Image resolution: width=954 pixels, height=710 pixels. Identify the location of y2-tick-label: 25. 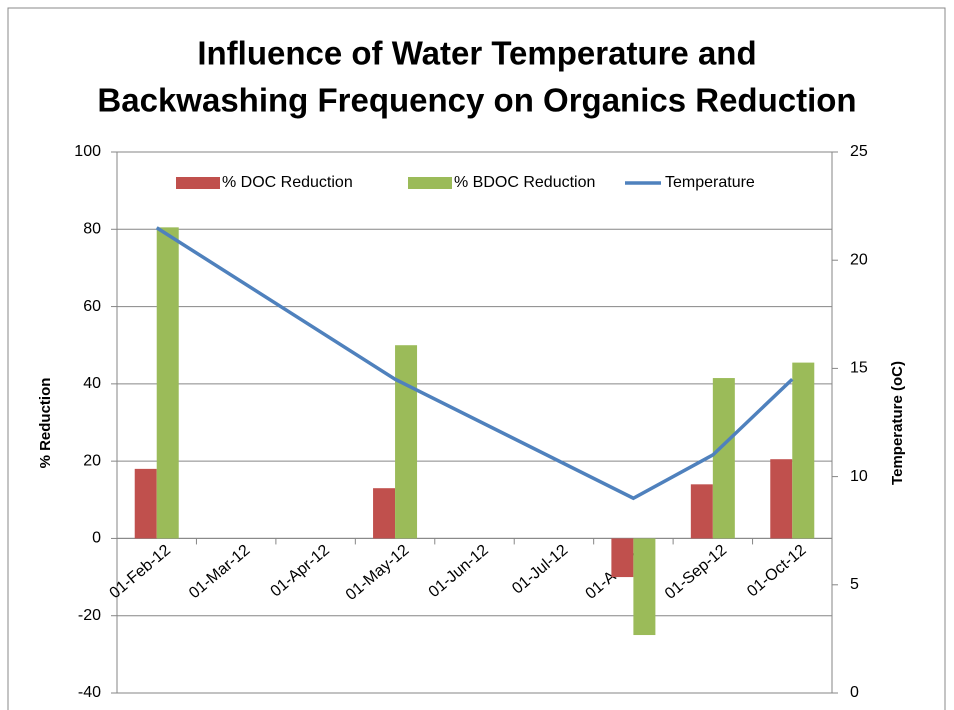
(859, 151).